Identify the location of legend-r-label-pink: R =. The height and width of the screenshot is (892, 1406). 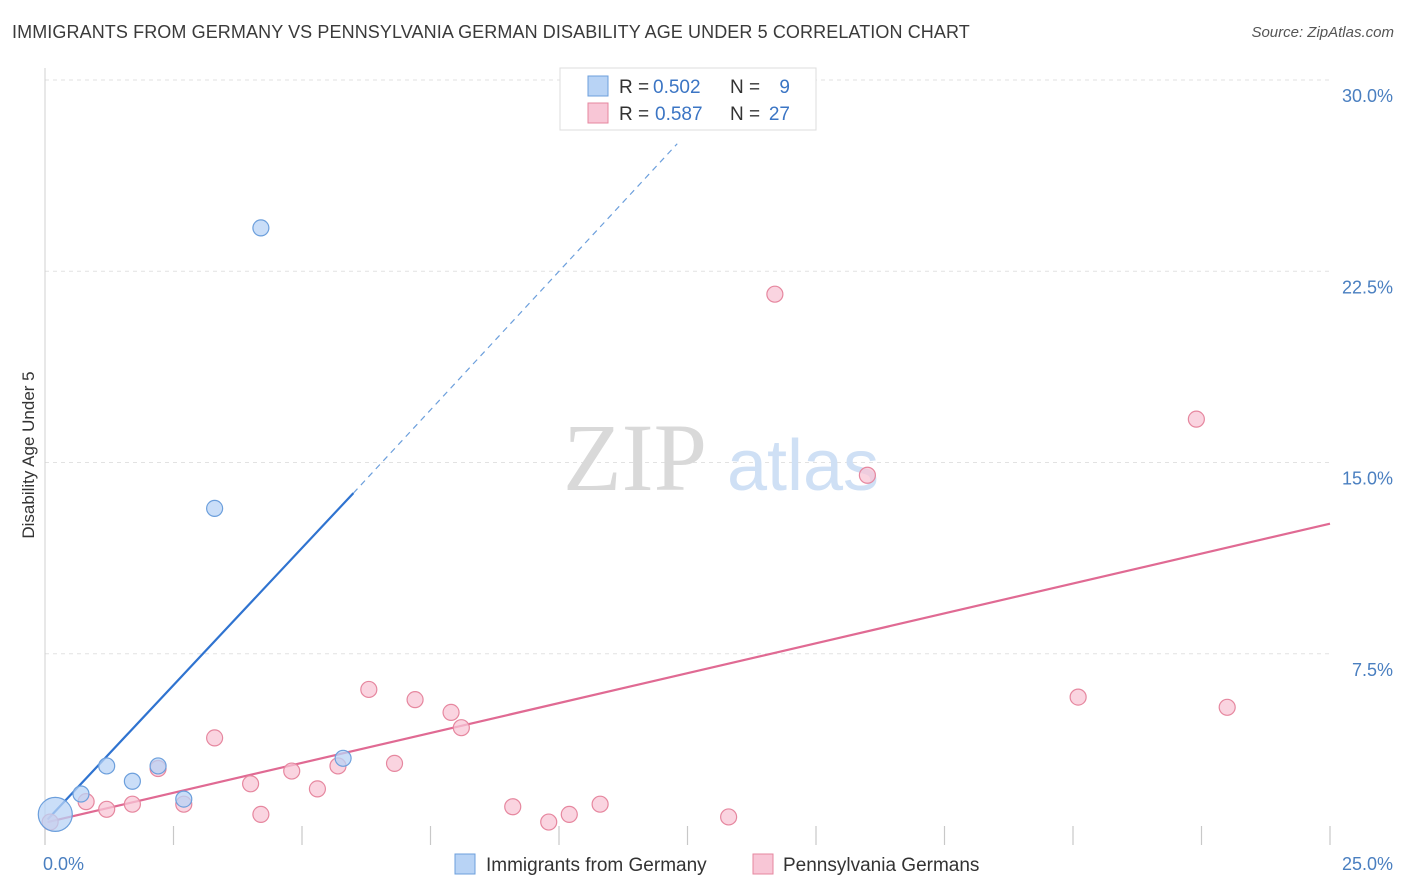
(634, 114).